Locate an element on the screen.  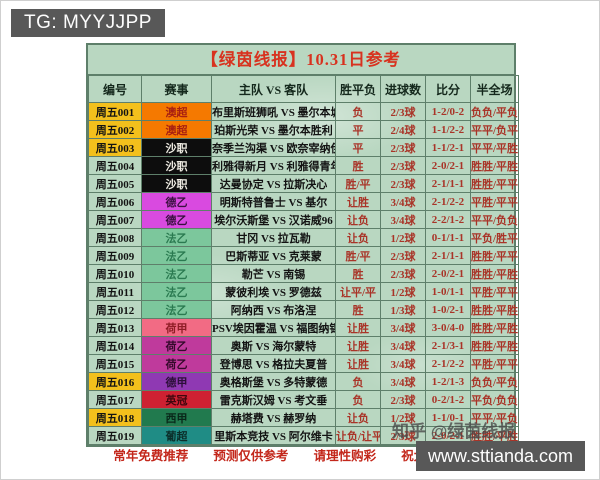
table-row: 周五010 法乙 勒芒 VS 南锡 胜 2/3球 2-0/2-1 胜胜/平胜 is located at coordinates (303, 273).